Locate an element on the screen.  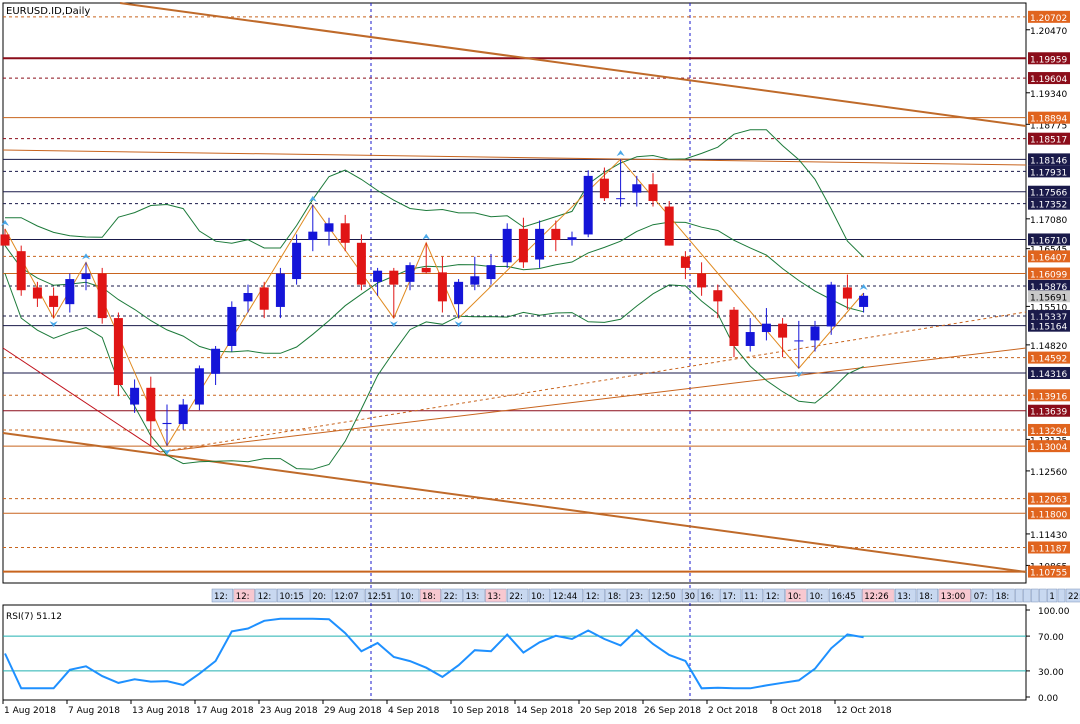
level-label-1.18146: 1.18146 is located at coordinates (1049, 159).